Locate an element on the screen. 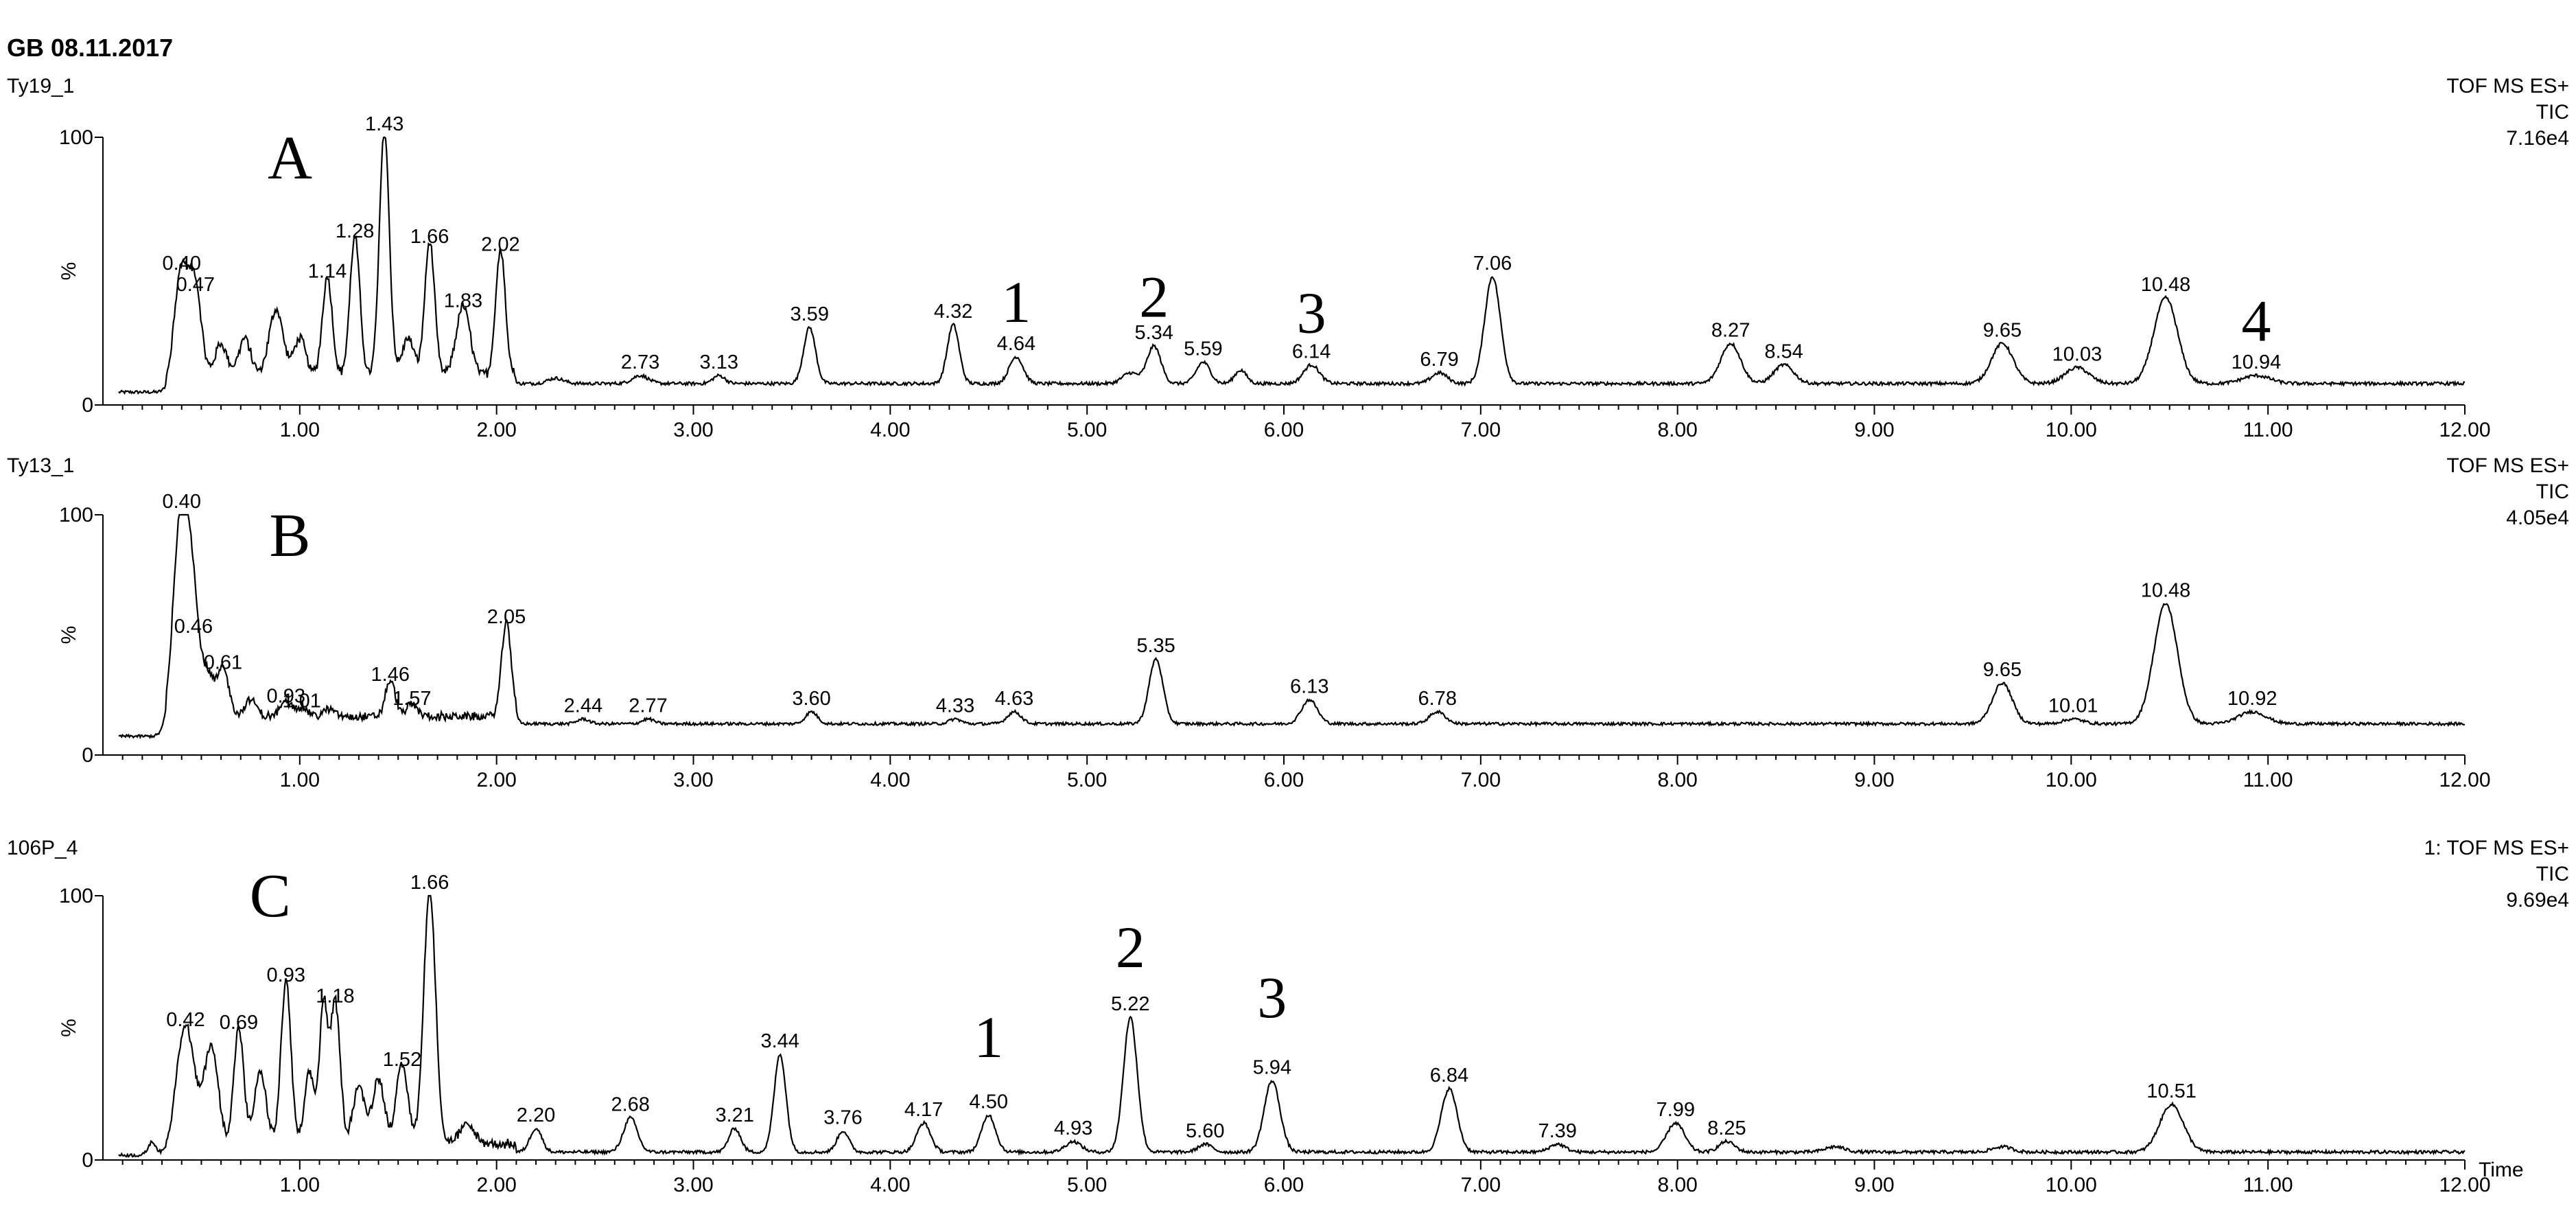  peak-label: 3.21 is located at coordinates (735, 1115).